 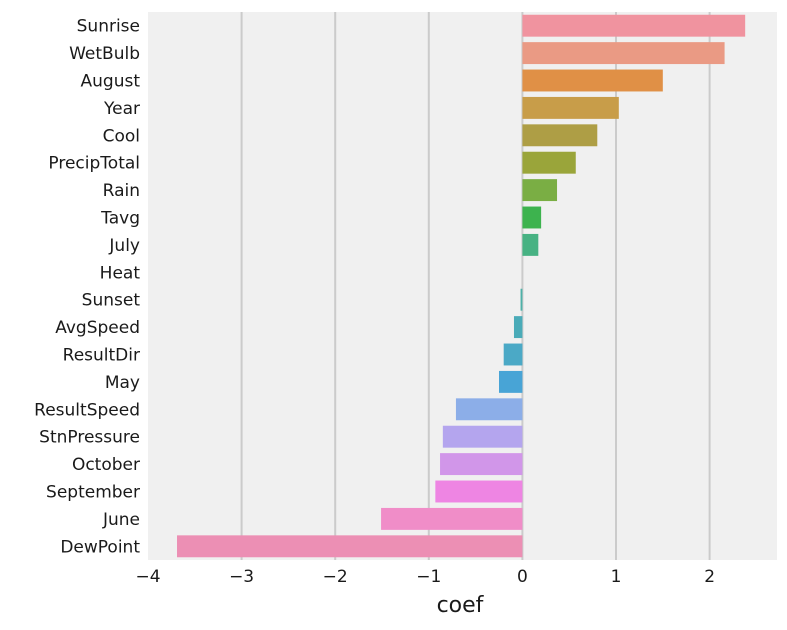 What do you see at coordinates (87, 410) in the screenshot?
I see `y-tick-label: ResultSpeed` at bounding box center [87, 410].